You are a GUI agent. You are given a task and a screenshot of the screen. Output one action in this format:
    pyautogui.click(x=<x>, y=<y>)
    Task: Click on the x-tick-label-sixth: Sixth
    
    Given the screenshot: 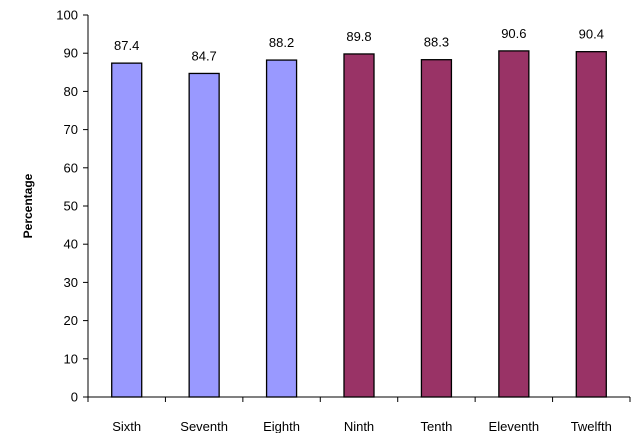 What is the action you would take?
    pyautogui.click(x=126, y=426)
    